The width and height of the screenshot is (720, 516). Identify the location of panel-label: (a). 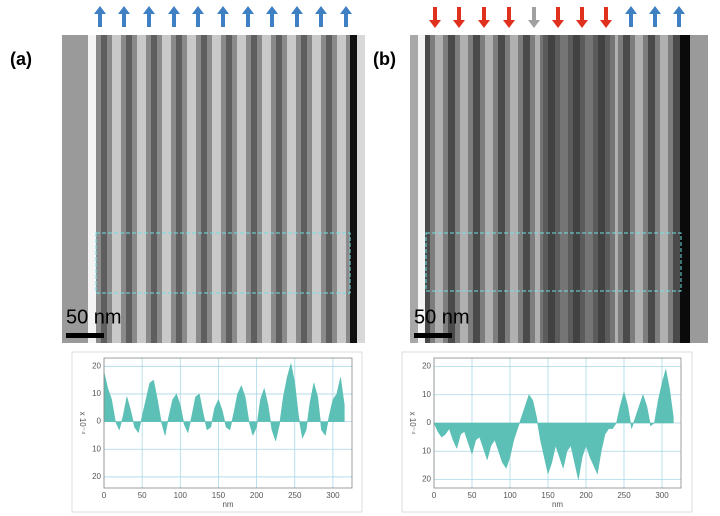
(21, 59).